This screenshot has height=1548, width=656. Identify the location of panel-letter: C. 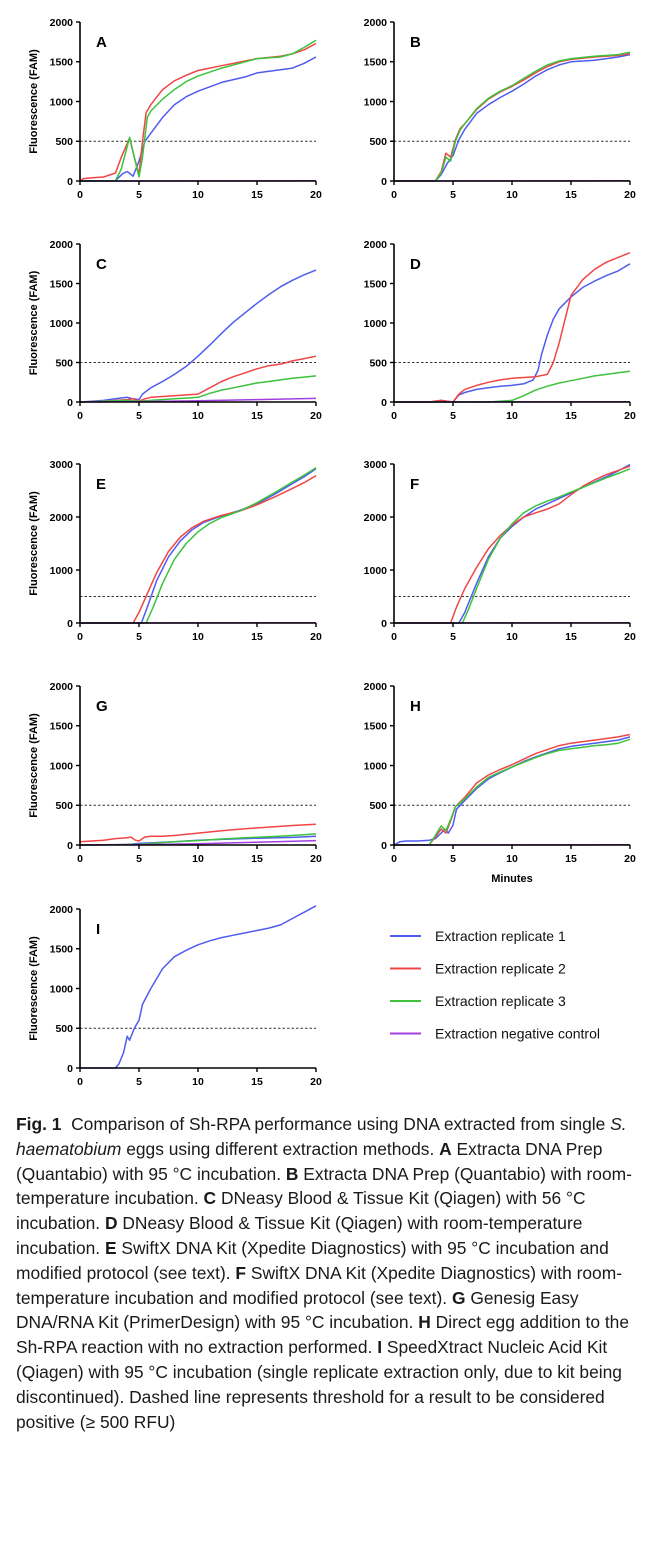
(101, 264).